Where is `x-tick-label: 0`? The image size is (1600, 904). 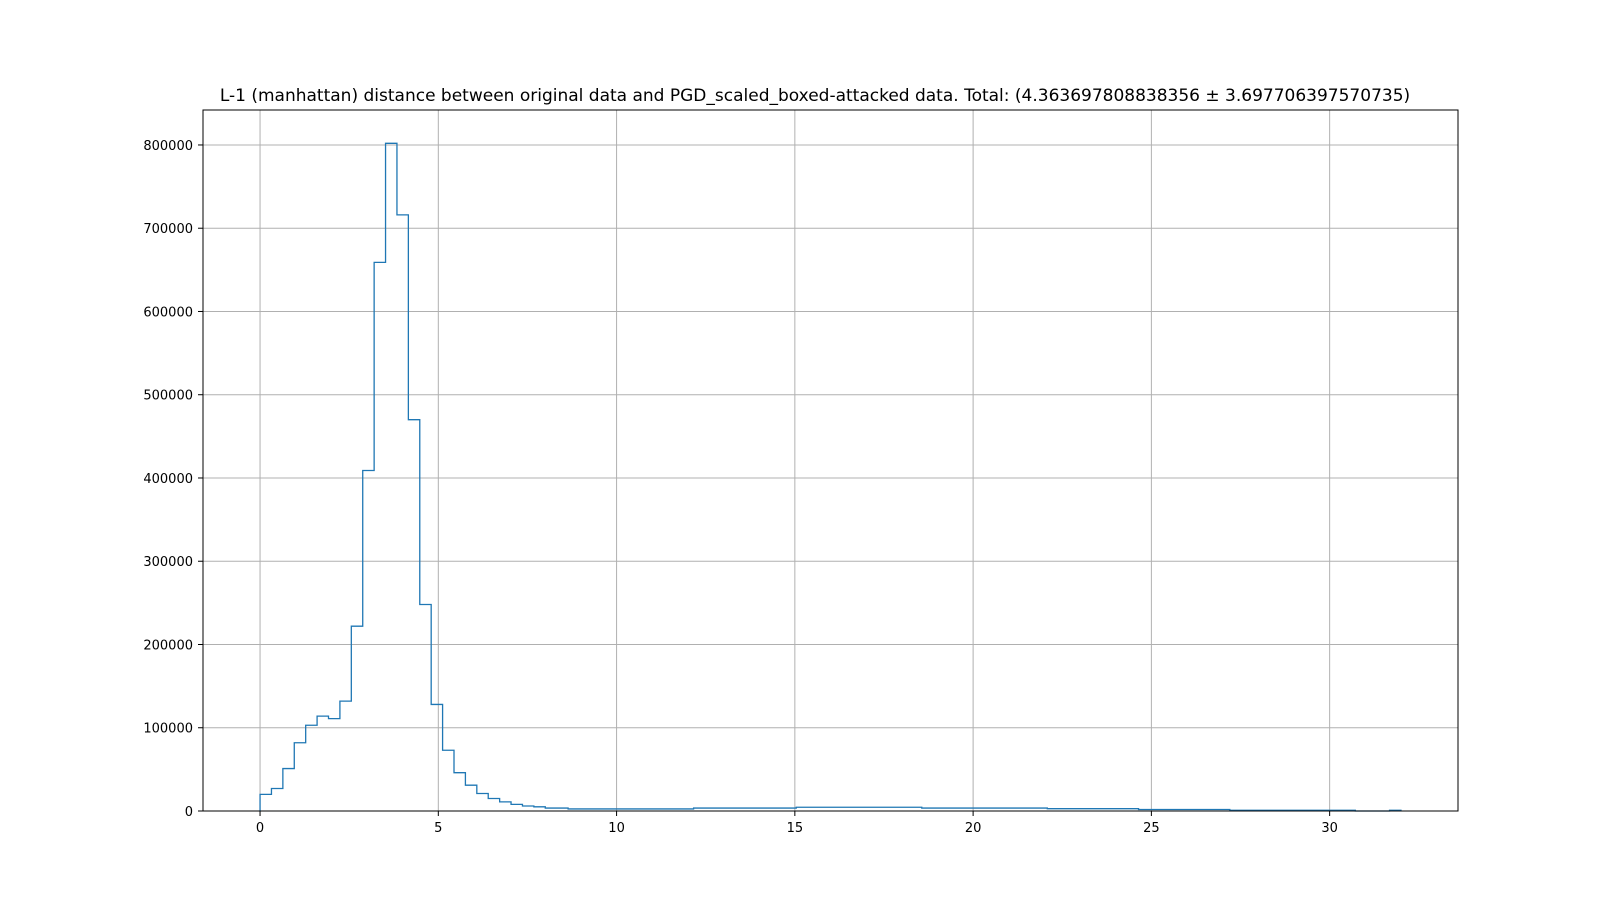
x-tick-label: 0 is located at coordinates (260, 828).